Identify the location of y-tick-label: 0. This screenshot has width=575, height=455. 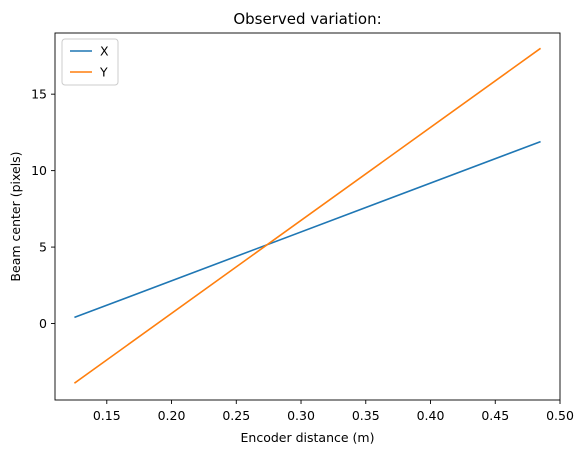
(43, 323).